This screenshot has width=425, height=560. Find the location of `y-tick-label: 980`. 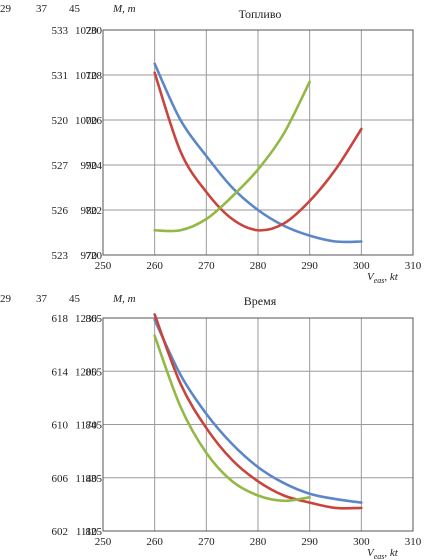

y-tick-label: 980 is located at coordinates (89, 211).